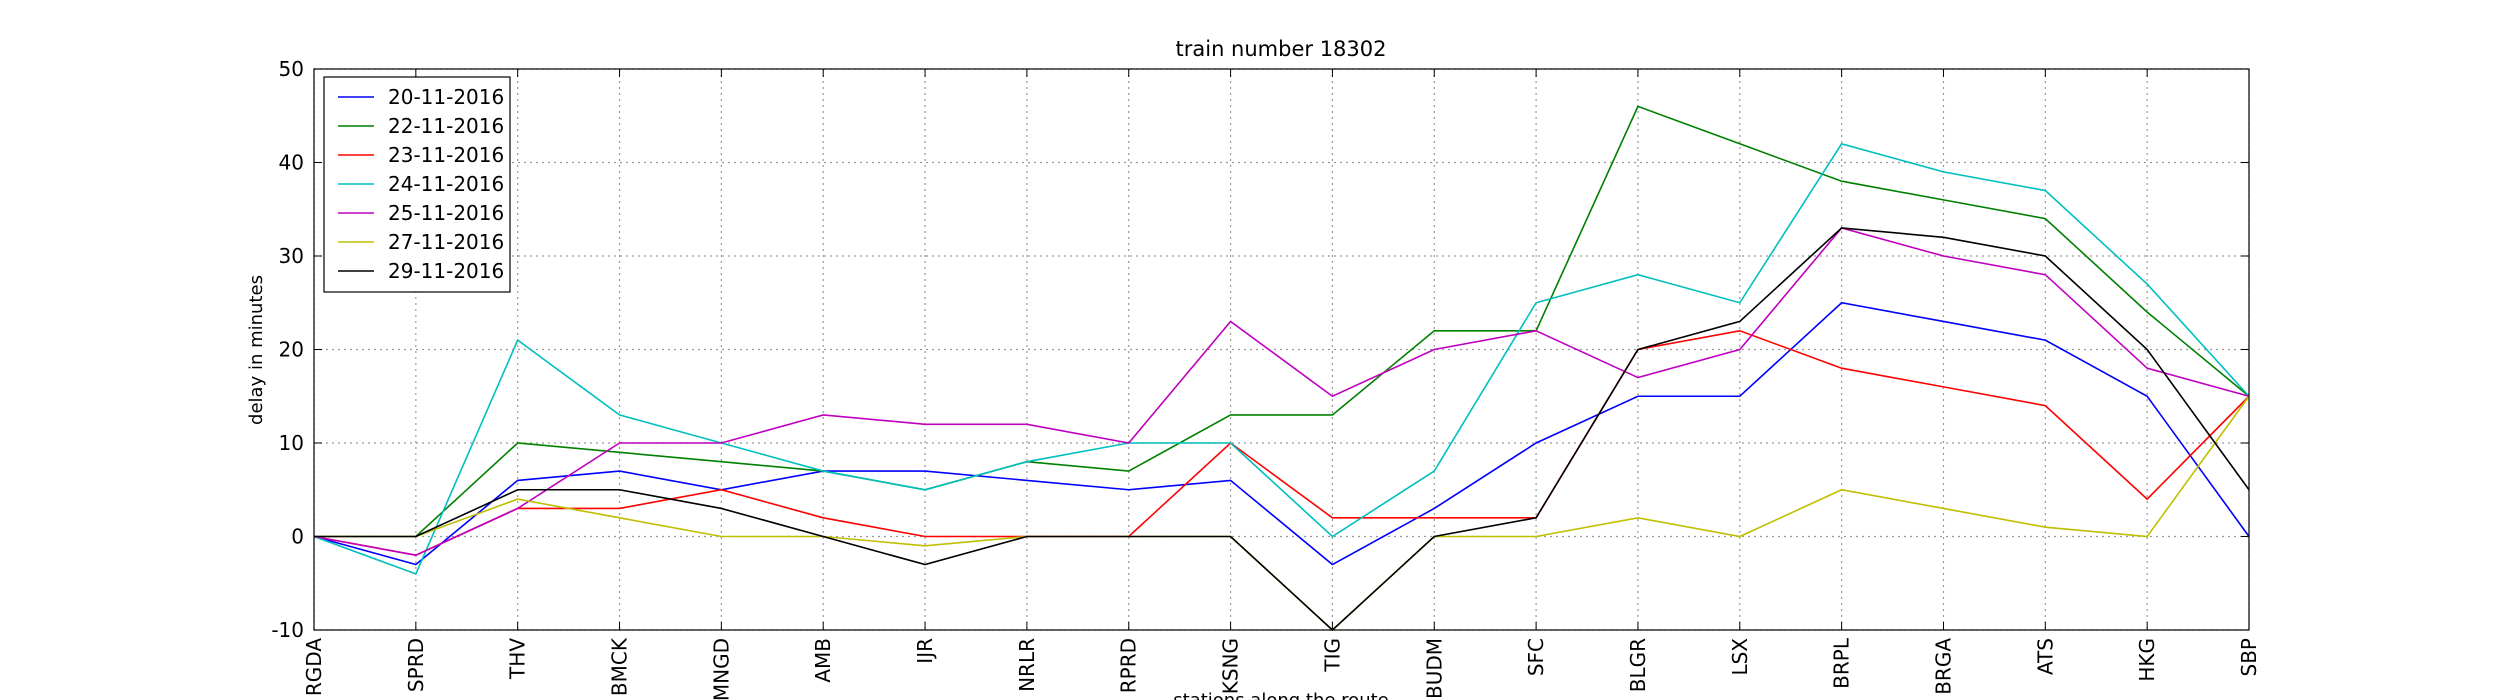 The width and height of the screenshot is (2500, 700). What do you see at coordinates (446, 184) in the screenshot?
I see `legend-label: 24-11-2016` at bounding box center [446, 184].